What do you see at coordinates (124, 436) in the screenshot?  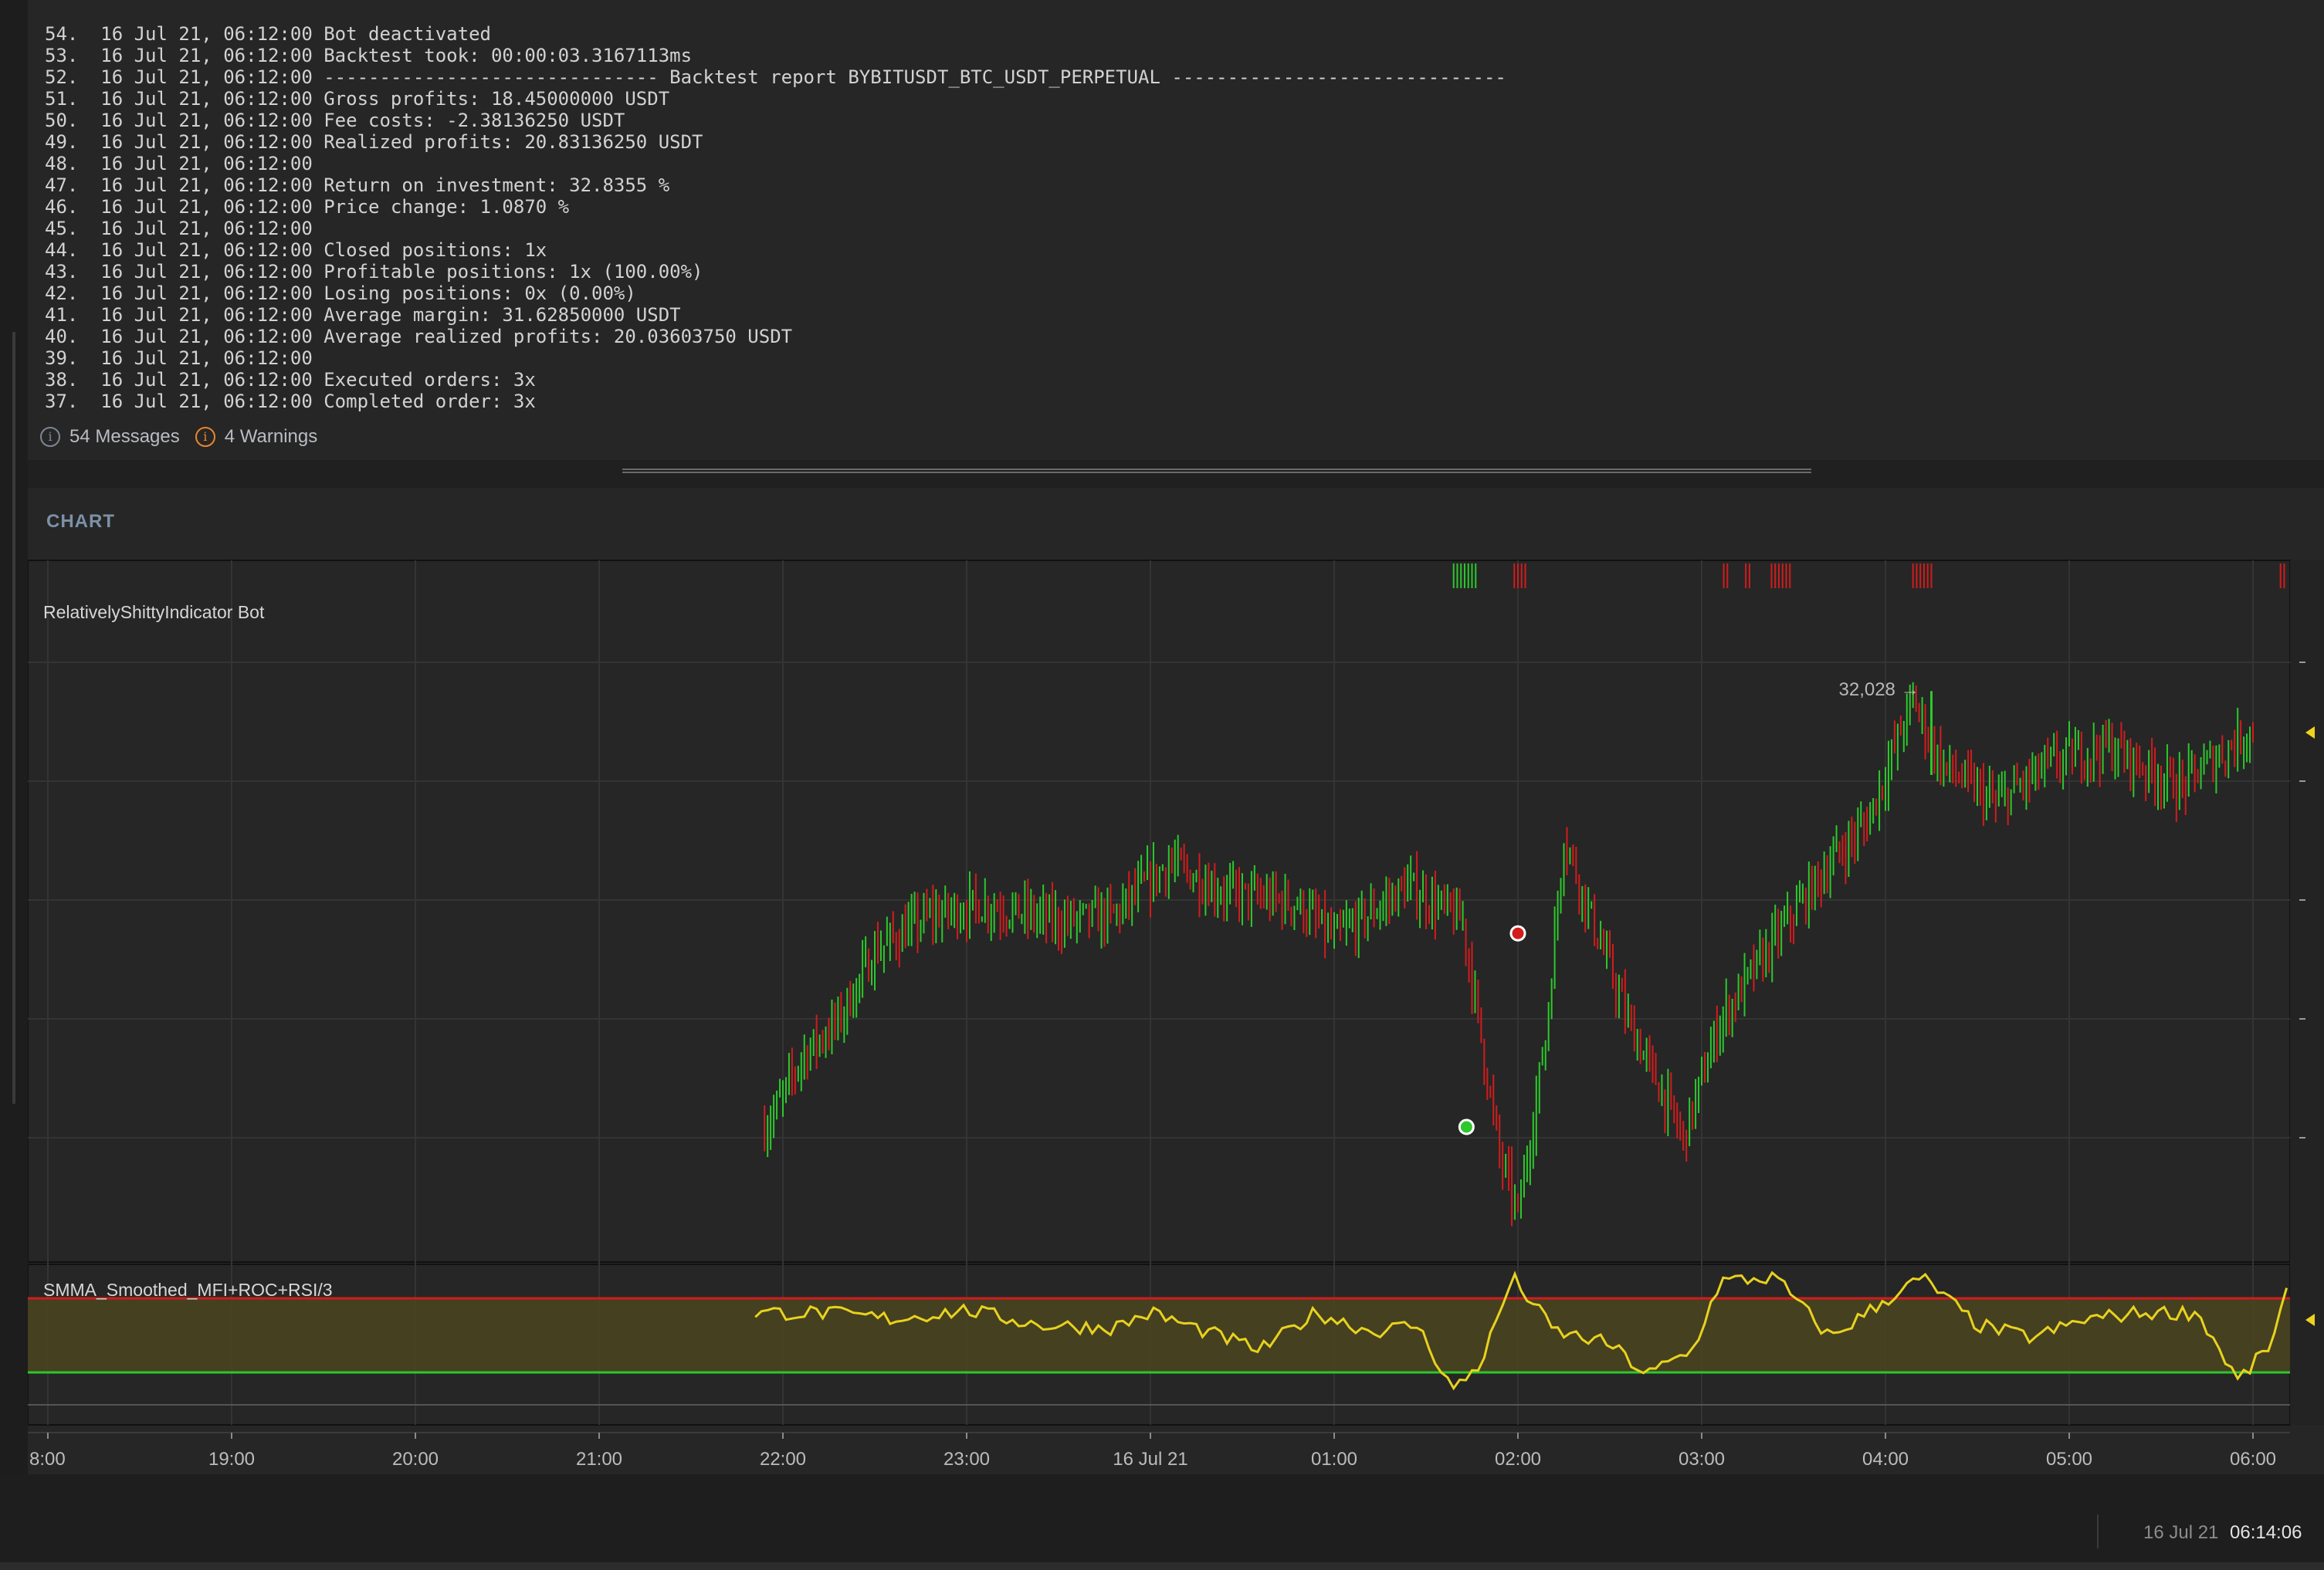 I see `messages-count: 54 Messages` at bounding box center [124, 436].